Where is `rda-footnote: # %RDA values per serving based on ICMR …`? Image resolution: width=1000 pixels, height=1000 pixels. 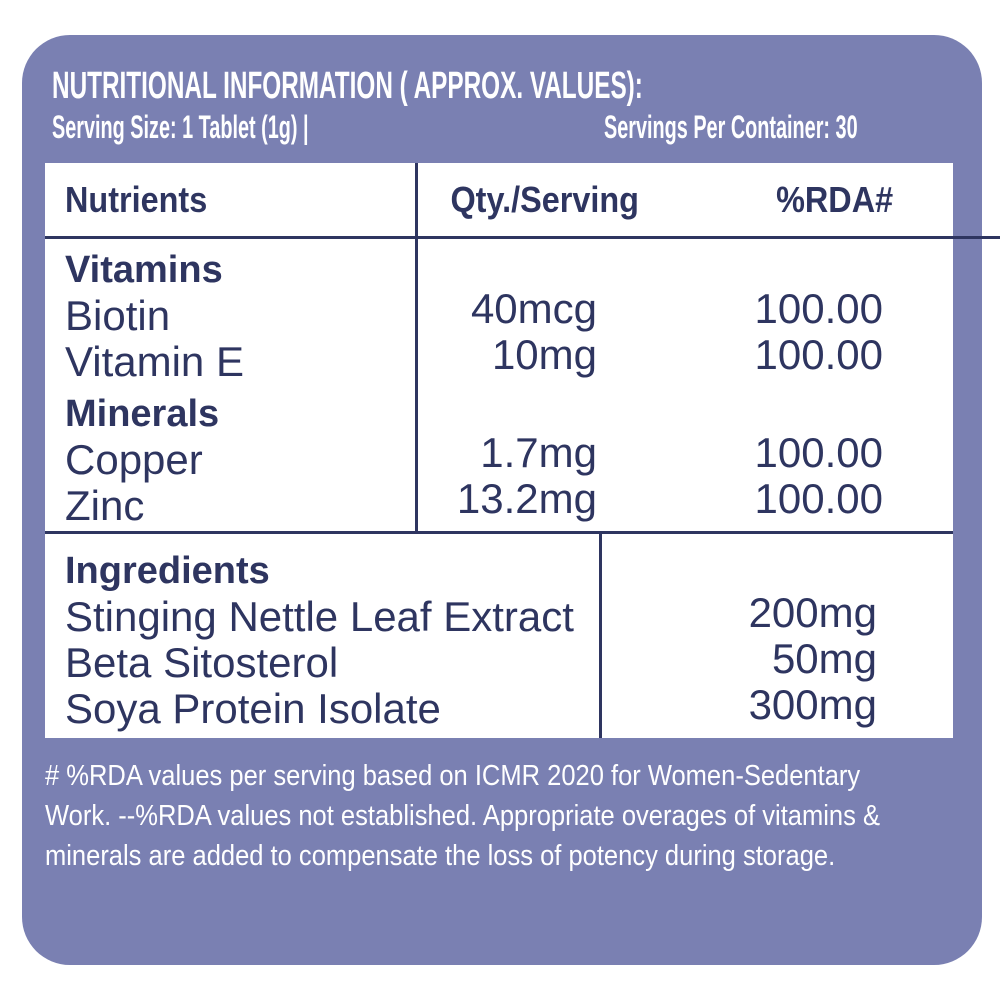
rda-footnote: # %RDA values per serving based on ICMR … is located at coordinates (510, 816).